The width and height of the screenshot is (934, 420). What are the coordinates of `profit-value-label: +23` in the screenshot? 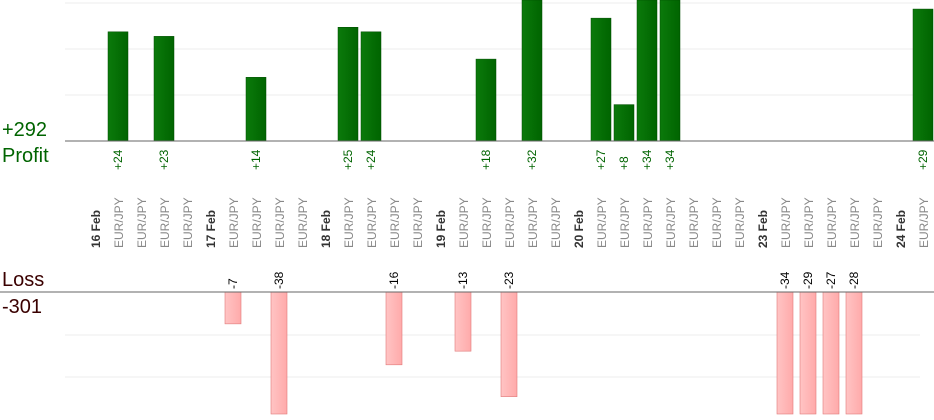 It's located at (164, 159).